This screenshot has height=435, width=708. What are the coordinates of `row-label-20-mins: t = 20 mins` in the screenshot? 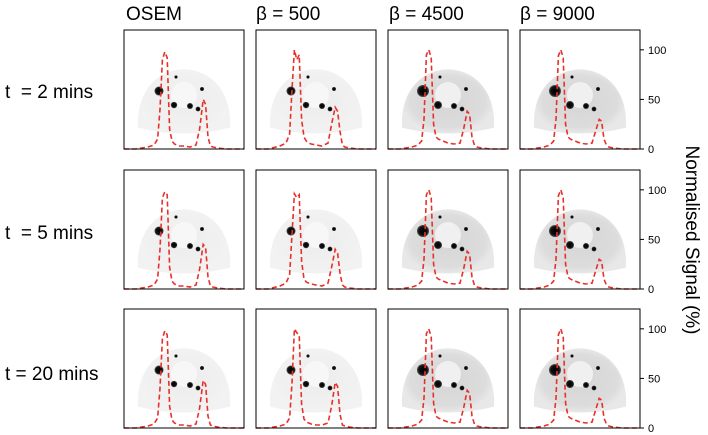 It's located at (51, 374).